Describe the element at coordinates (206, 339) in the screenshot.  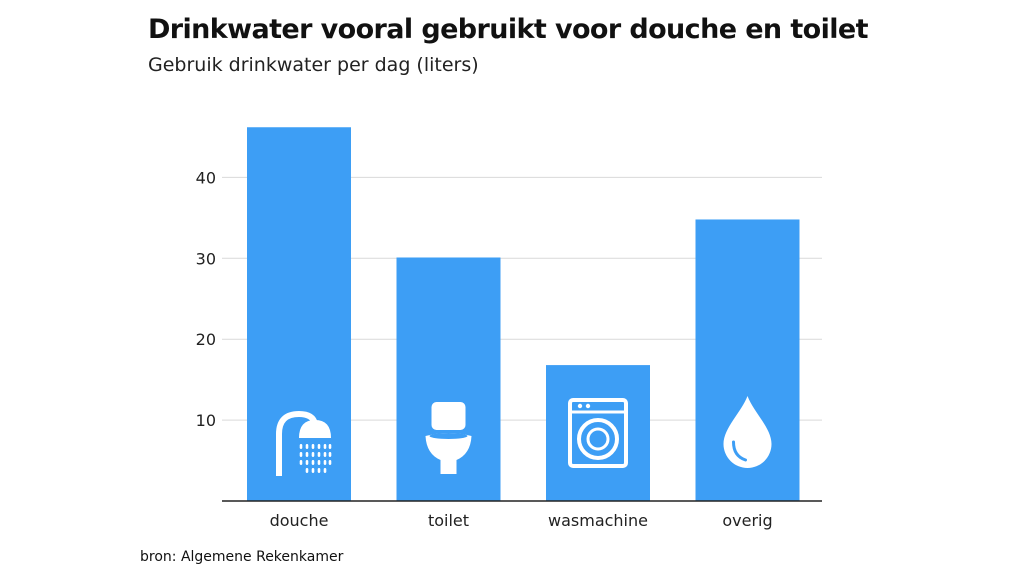
I see `y-tick-label: 20` at that location.